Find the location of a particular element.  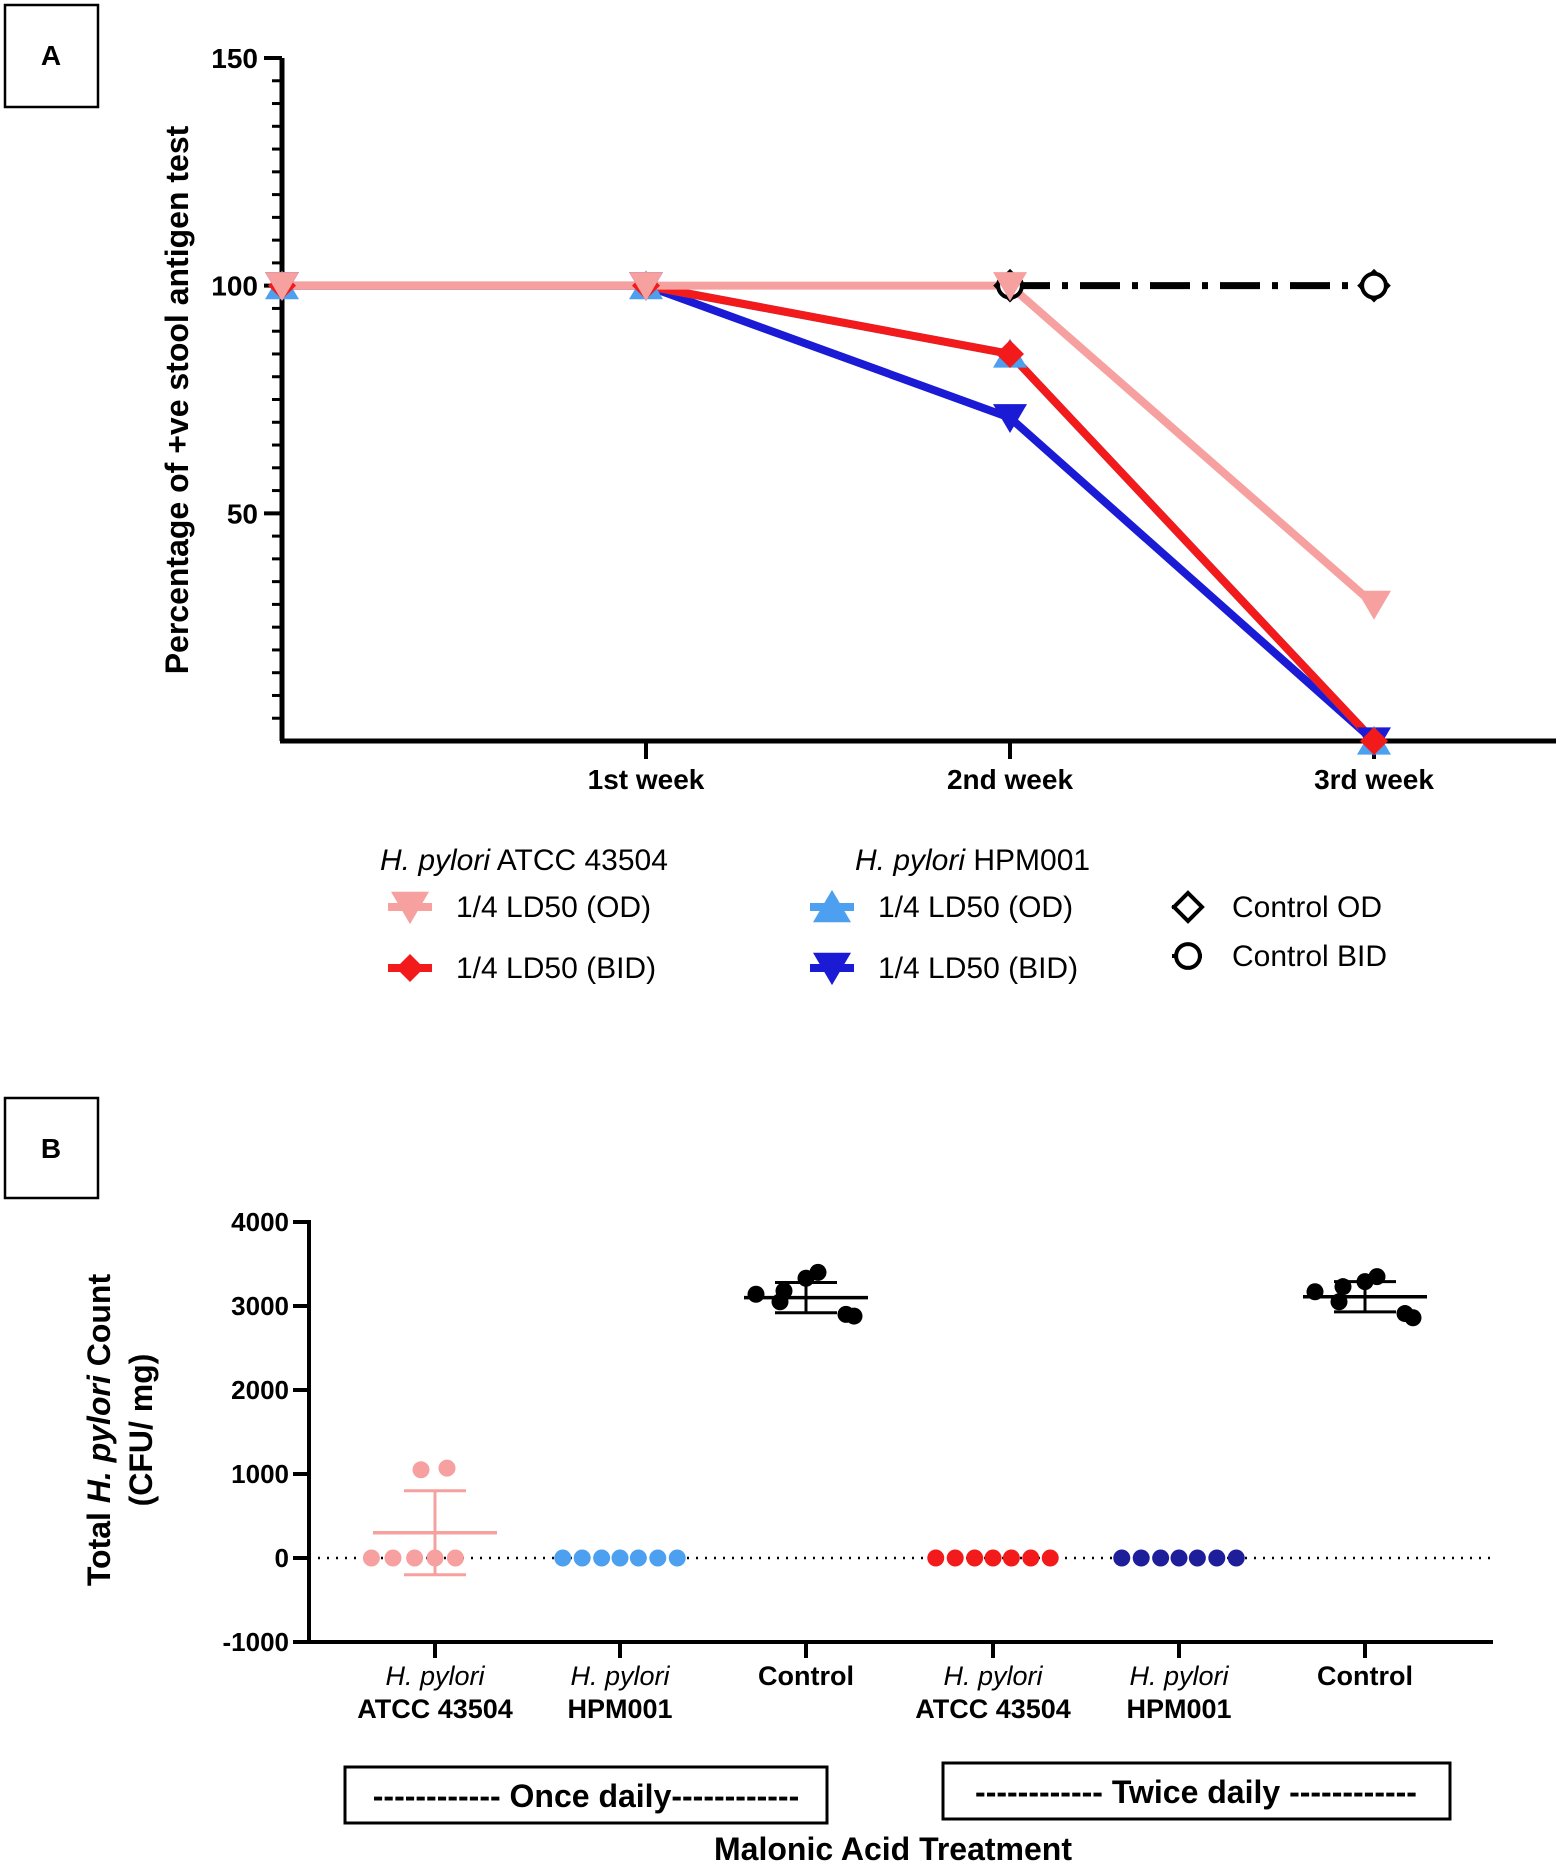

b-y-tick-label: 4000 is located at coordinates (260, 1222).